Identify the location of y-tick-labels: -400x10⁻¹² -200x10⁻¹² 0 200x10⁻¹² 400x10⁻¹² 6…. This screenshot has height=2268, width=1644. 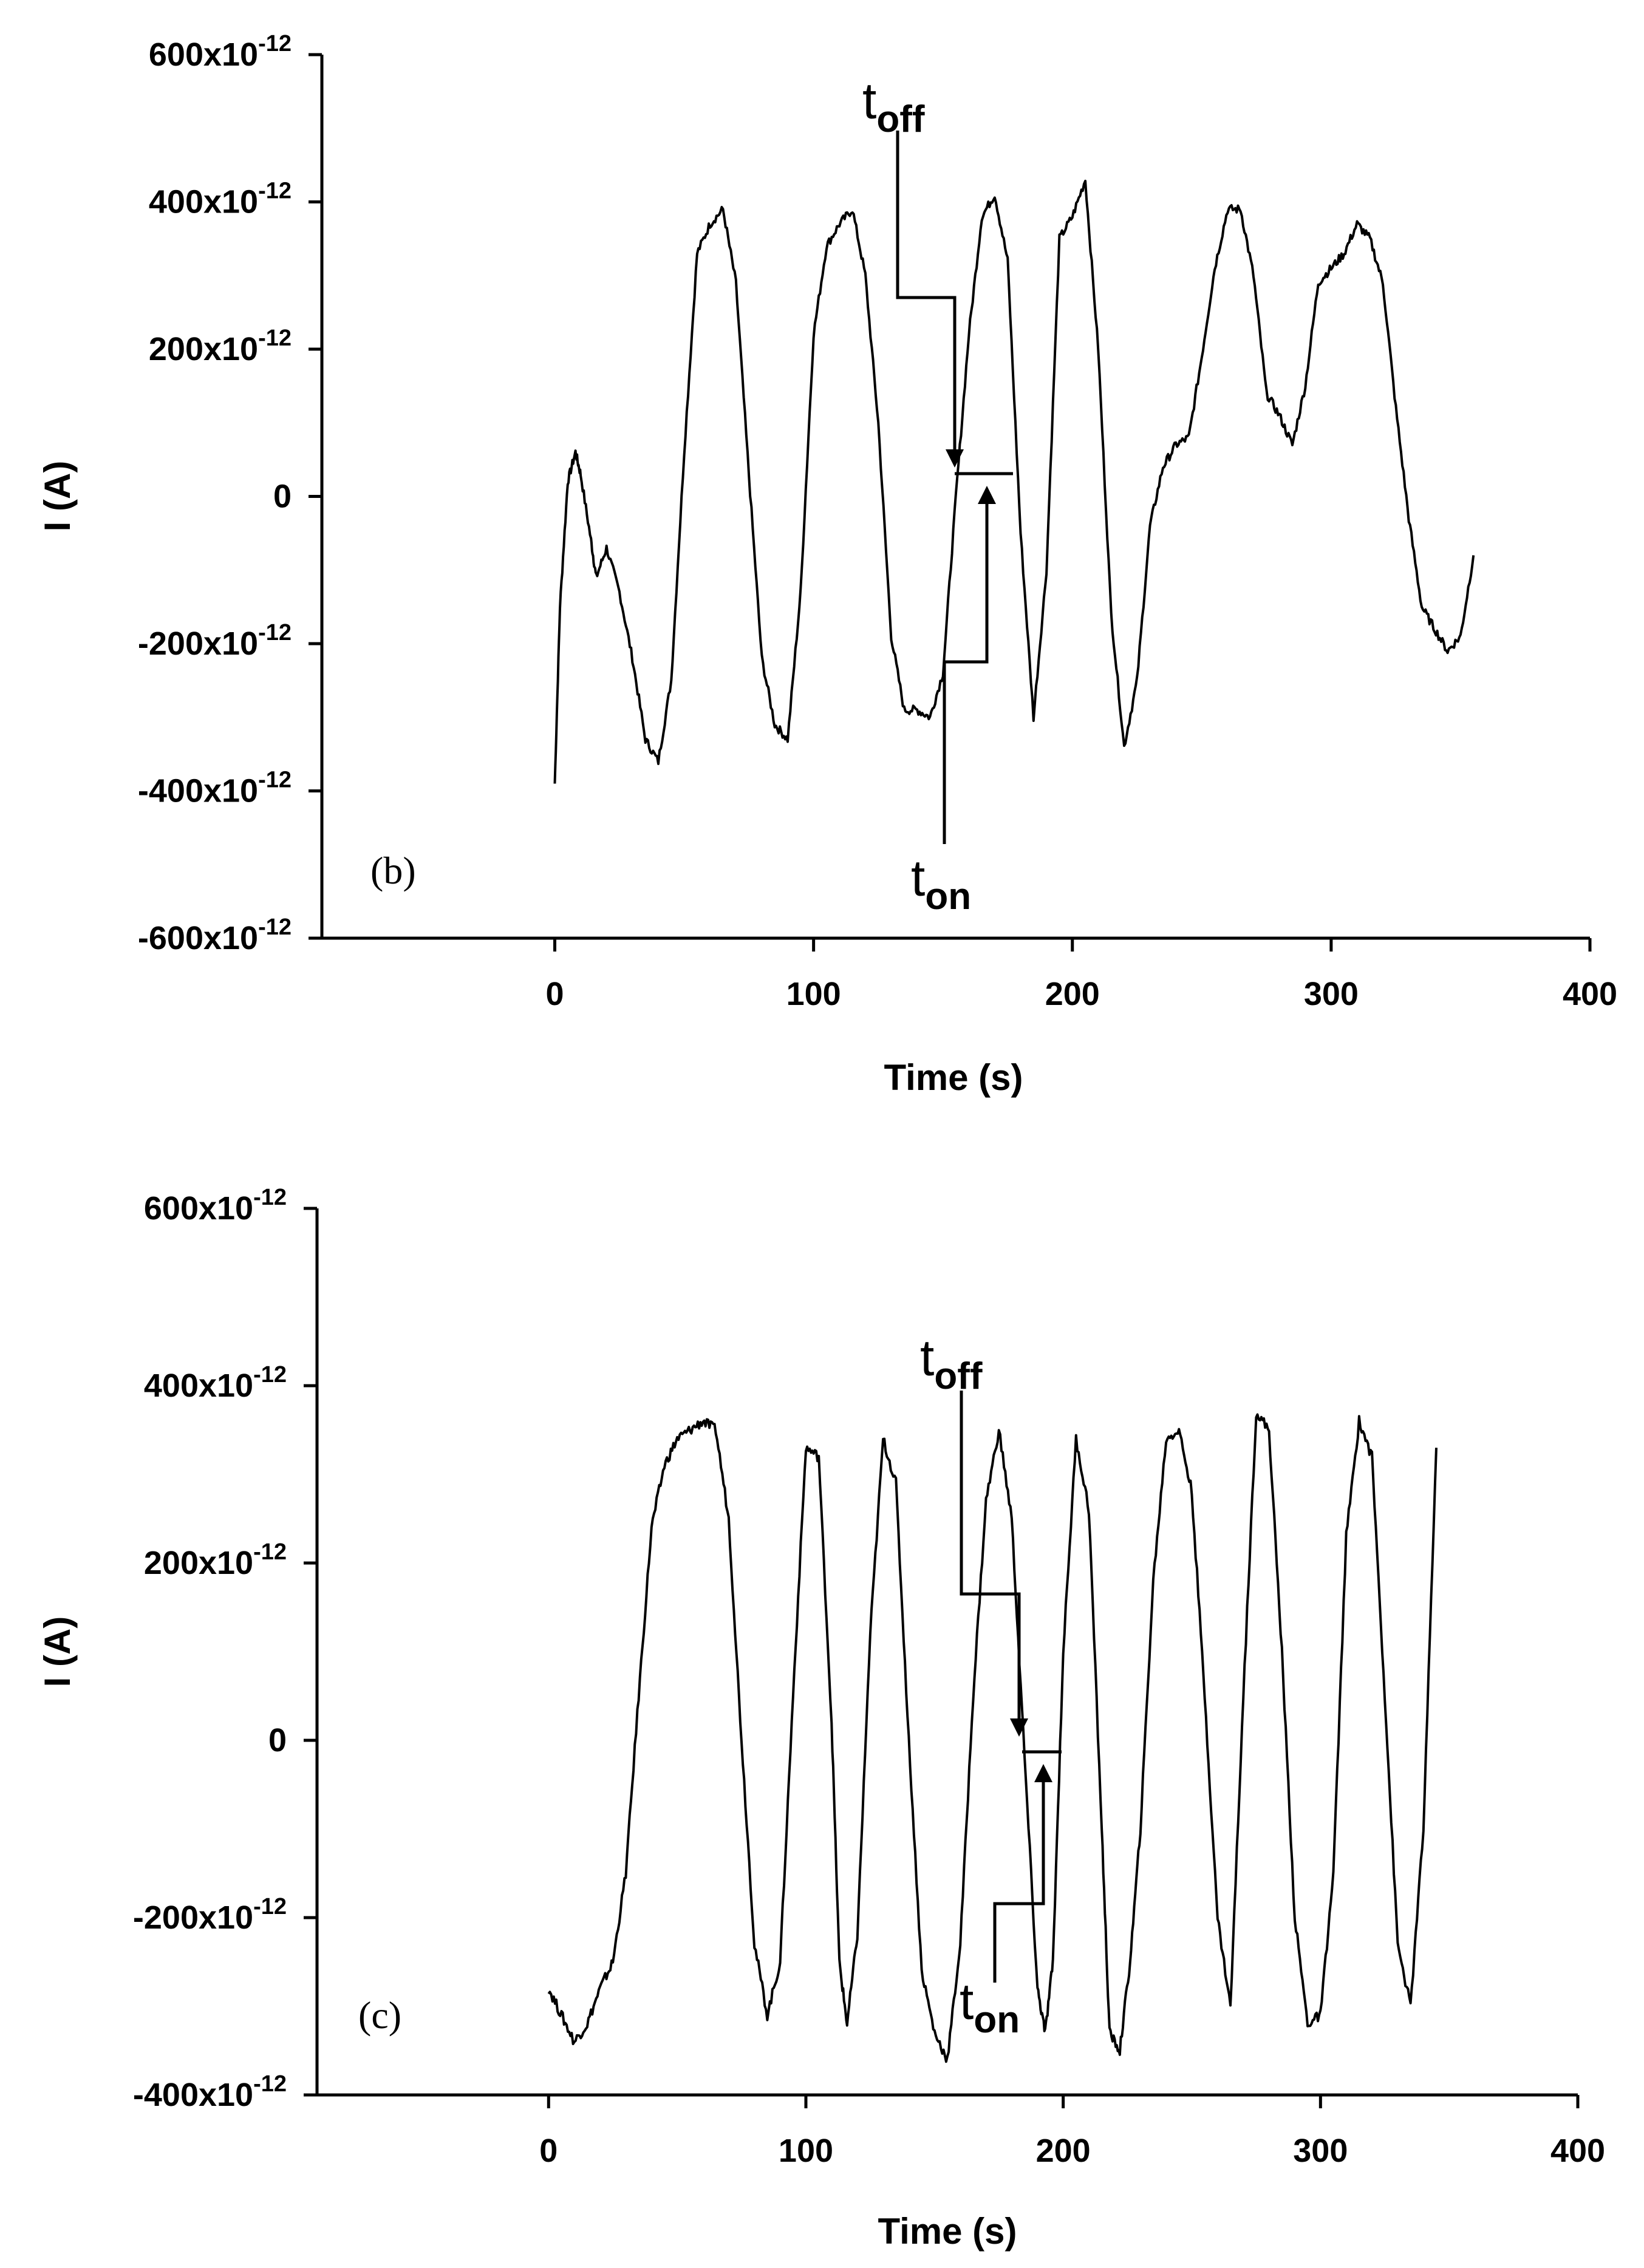
(210, 1649).